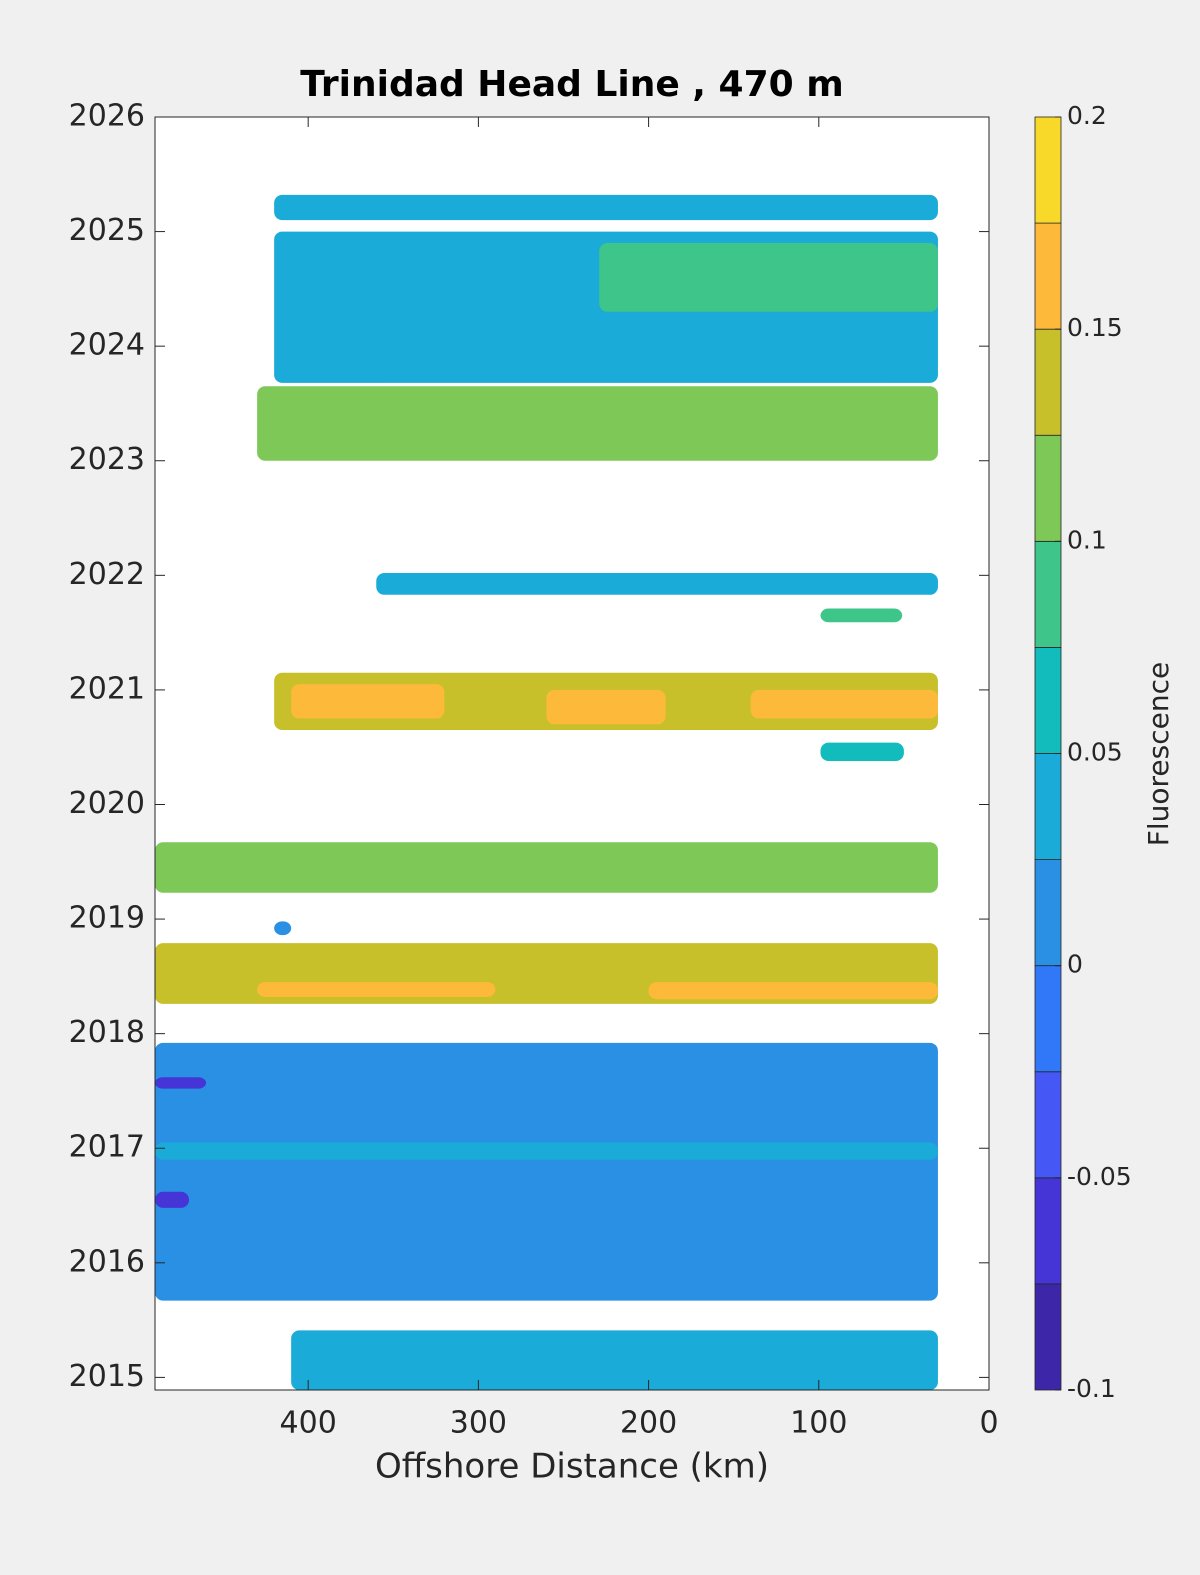 The width and height of the screenshot is (1200, 1575). Describe the element at coordinates (107, 688) in the screenshot. I see `y-tick-label: 2021` at that location.